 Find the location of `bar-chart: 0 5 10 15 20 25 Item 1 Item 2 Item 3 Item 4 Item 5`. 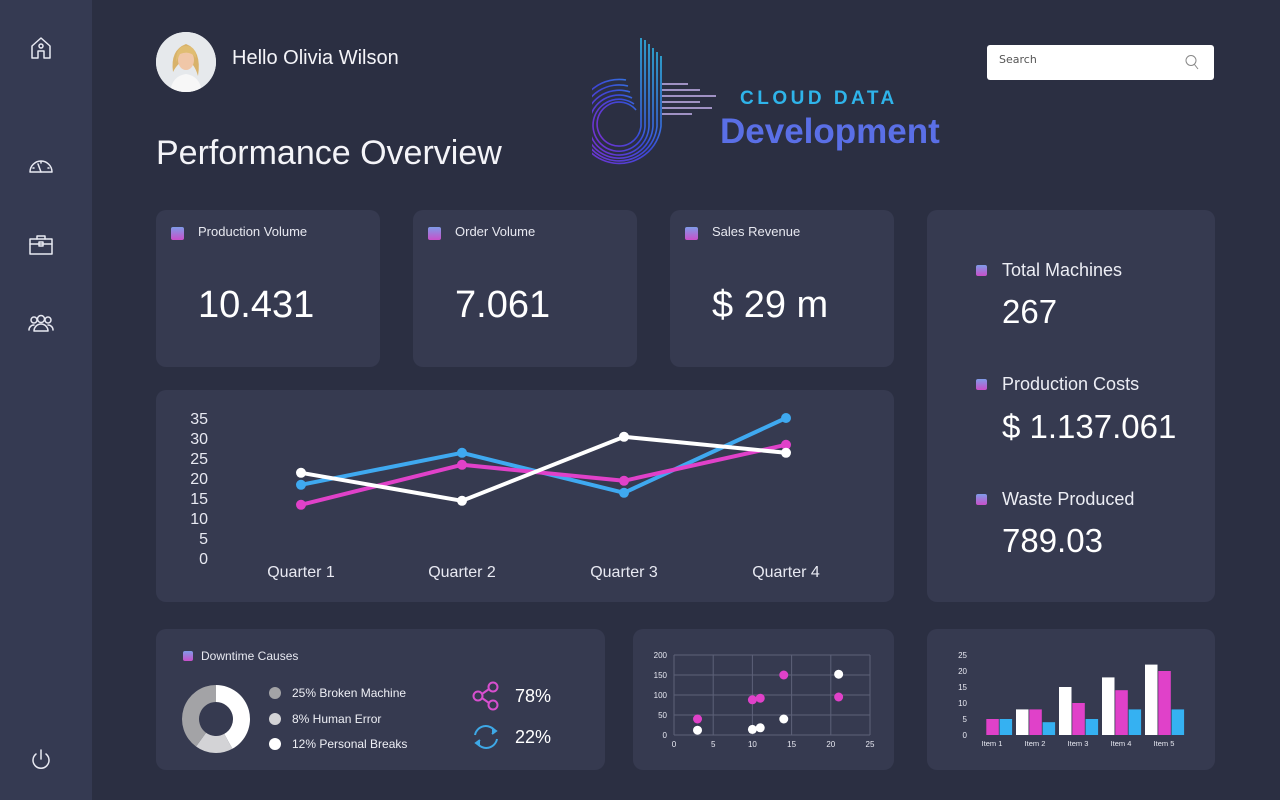

bar-chart: 0 5 10 15 20 25 Item 1 Item 2 Item 3 Item 4 Item 5 is located at coordinates (1071, 699).